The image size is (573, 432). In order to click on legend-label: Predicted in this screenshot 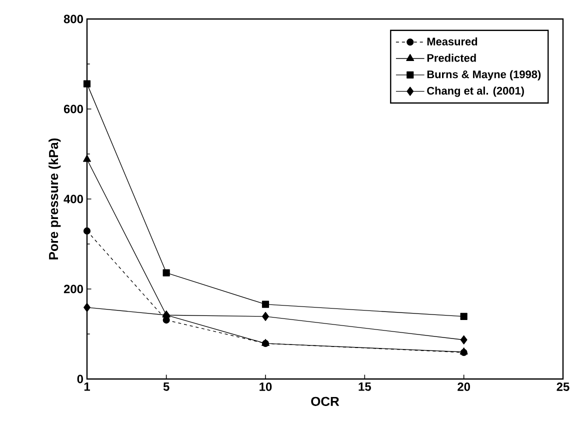, I will do `click(451, 58)`.